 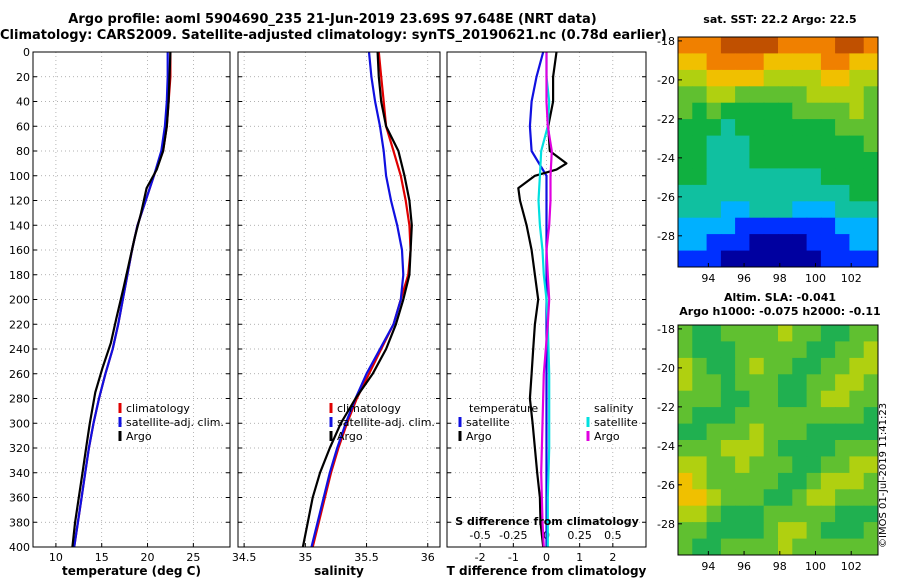 What do you see at coordinates (666, 80) in the screenshot?
I see `map-y-tick-label: -20` at bounding box center [666, 80].